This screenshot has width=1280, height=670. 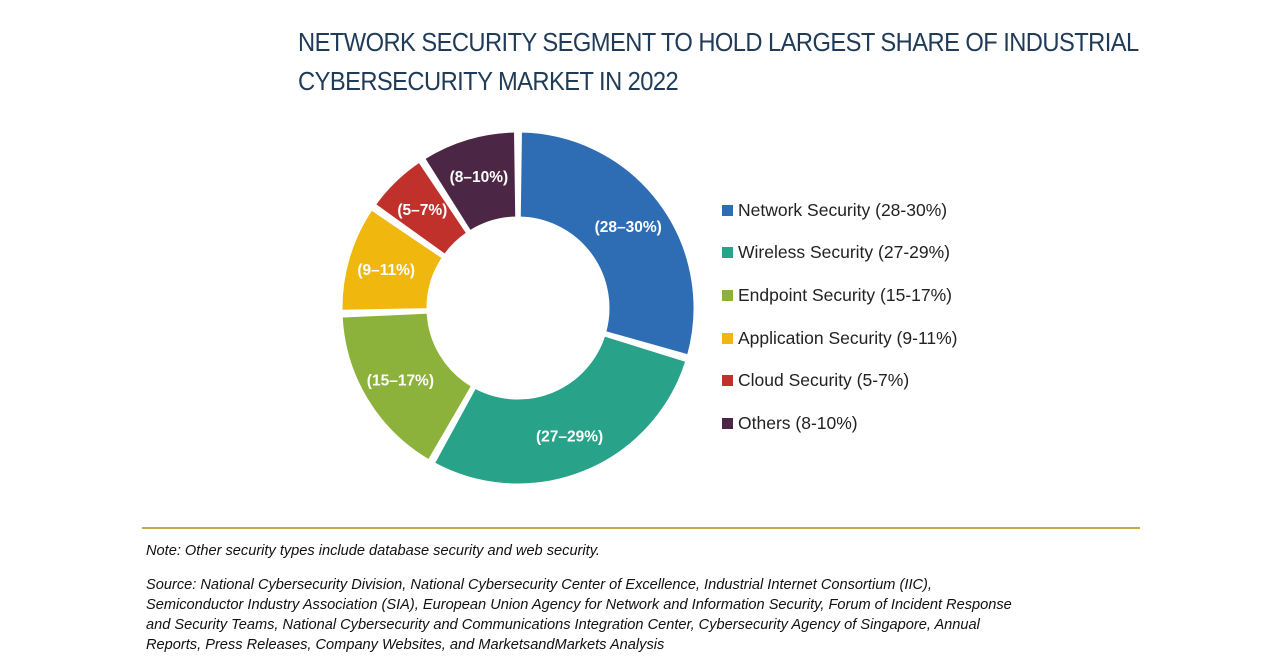 I want to click on legend-item-others: Others (8-10%), so click(x=840, y=423).